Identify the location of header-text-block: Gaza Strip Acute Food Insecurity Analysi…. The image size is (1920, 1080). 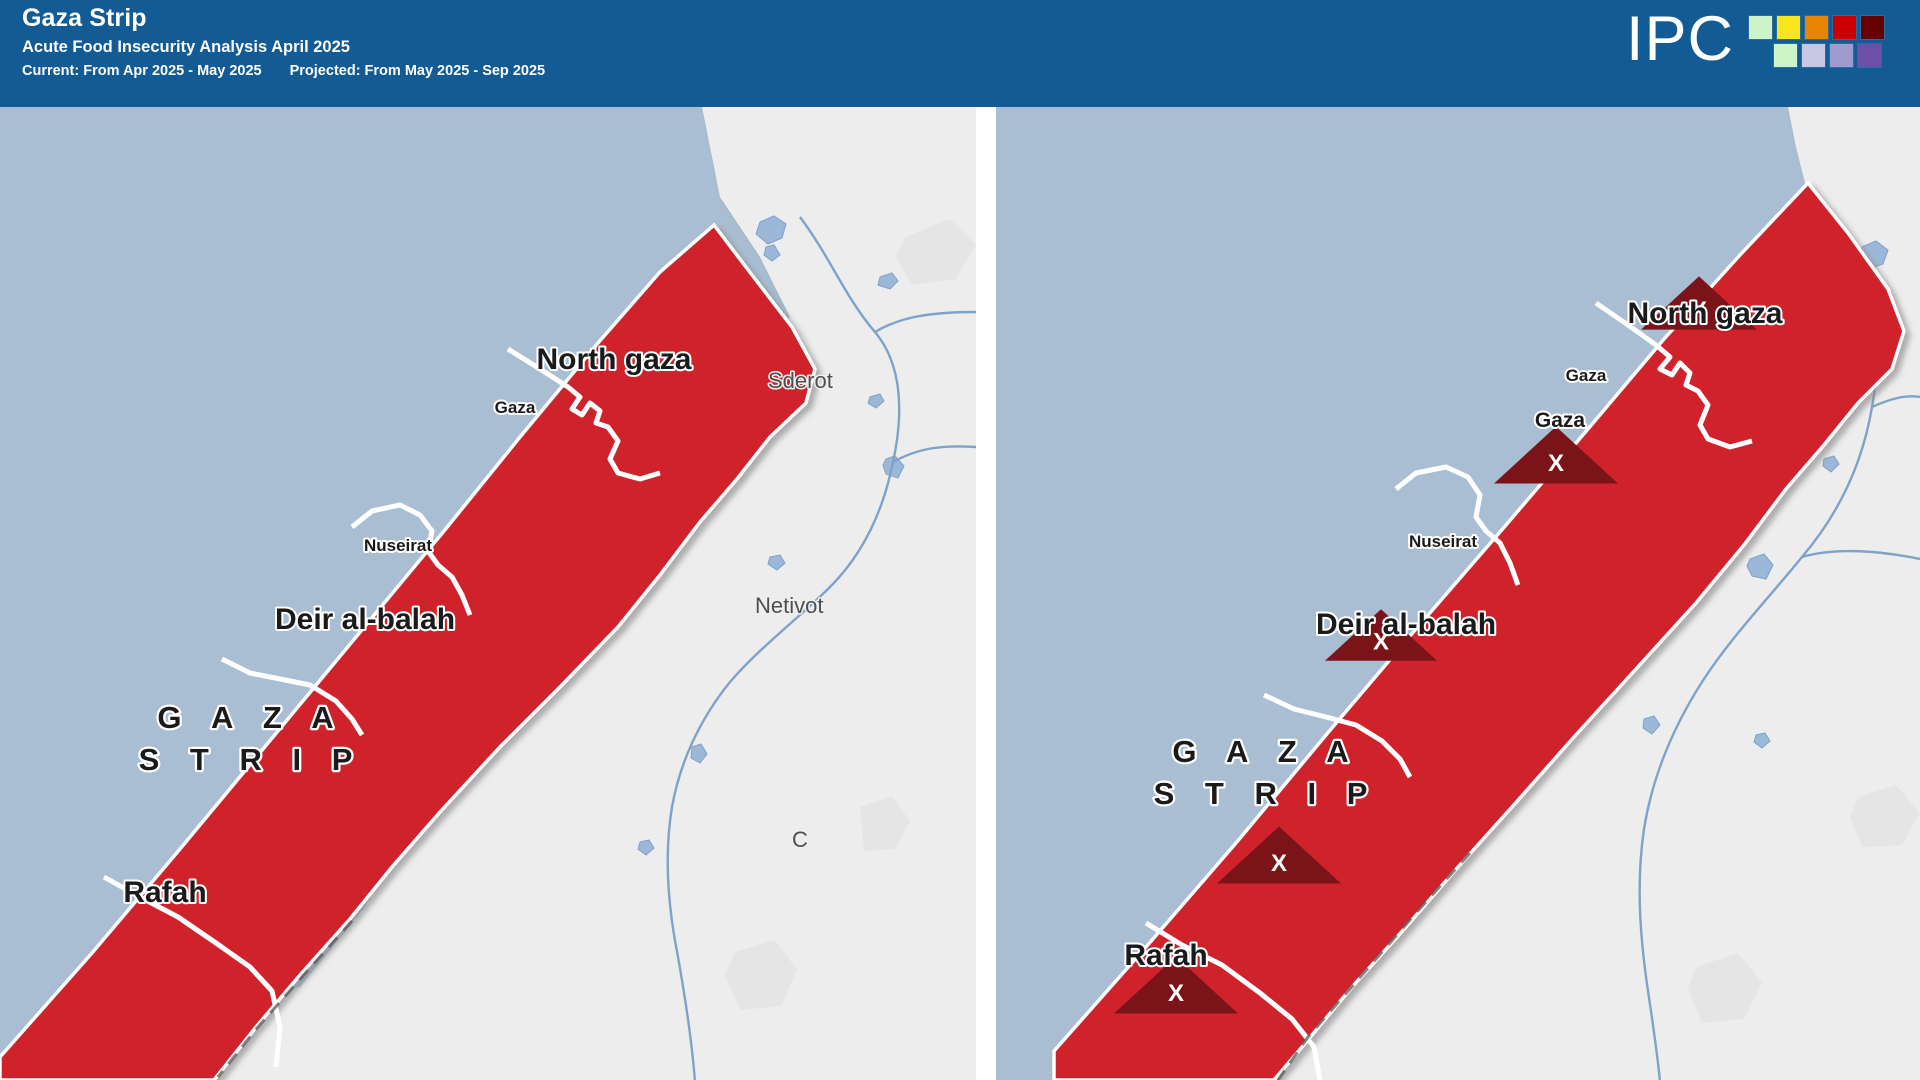
(283, 42).